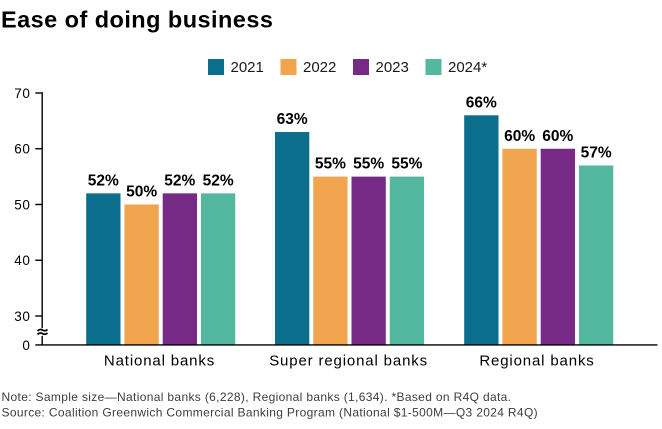 This screenshot has height=429, width=662. Describe the element at coordinates (141, 192) in the screenshot. I see `svg-text: 50%` at that location.